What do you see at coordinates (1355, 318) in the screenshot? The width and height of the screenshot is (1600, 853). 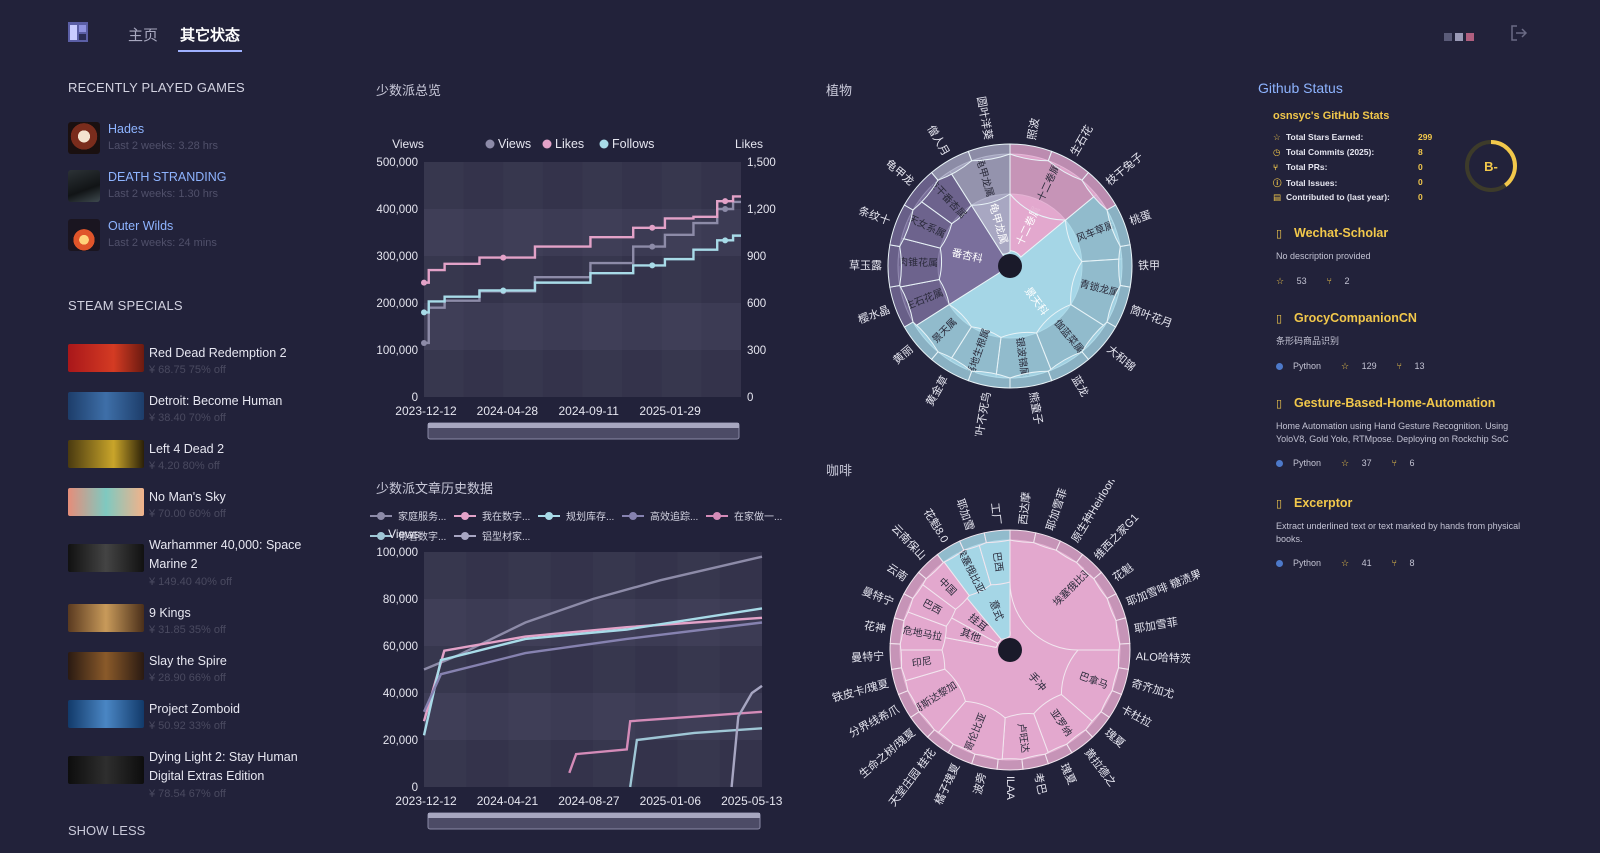 I see `repo-name: GrocyCompanionCN` at bounding box center [1355, 318].